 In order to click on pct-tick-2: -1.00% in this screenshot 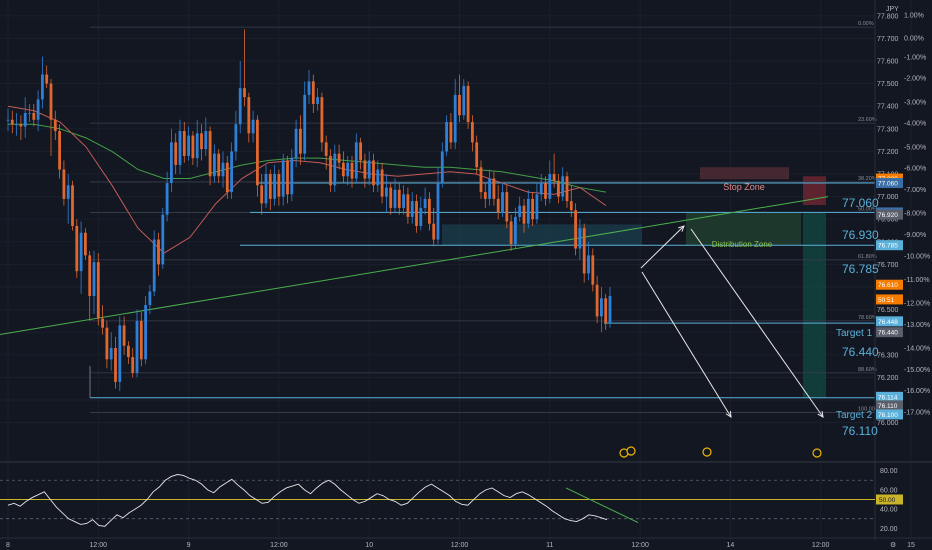, I will do `click(915, 57)`.